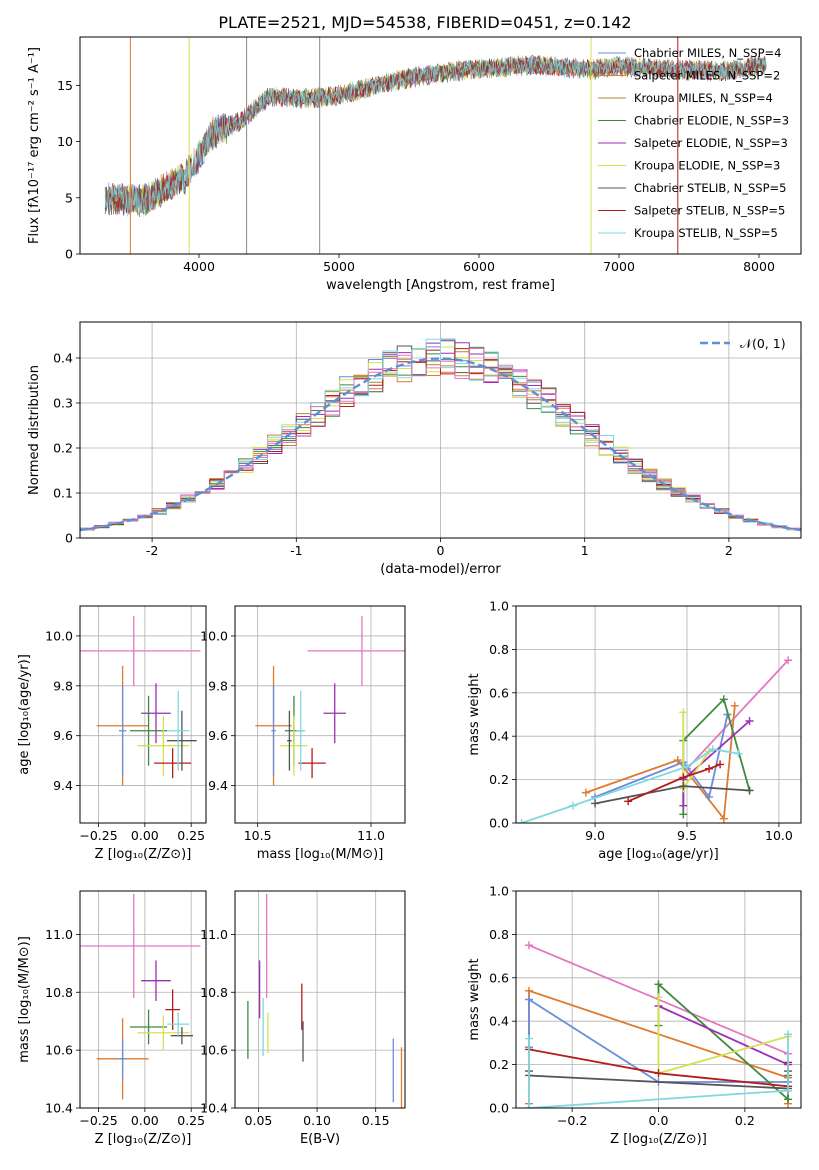  I want to click on y-tick-label: 11.0, so click(59, 934).